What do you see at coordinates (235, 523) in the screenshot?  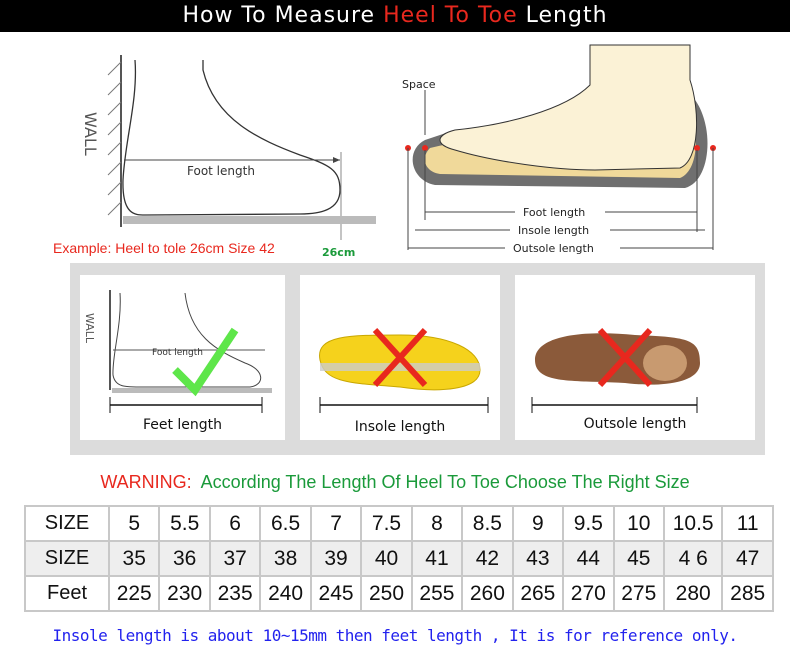 I see `table-cell: 6` at bounding box center [235, 523].